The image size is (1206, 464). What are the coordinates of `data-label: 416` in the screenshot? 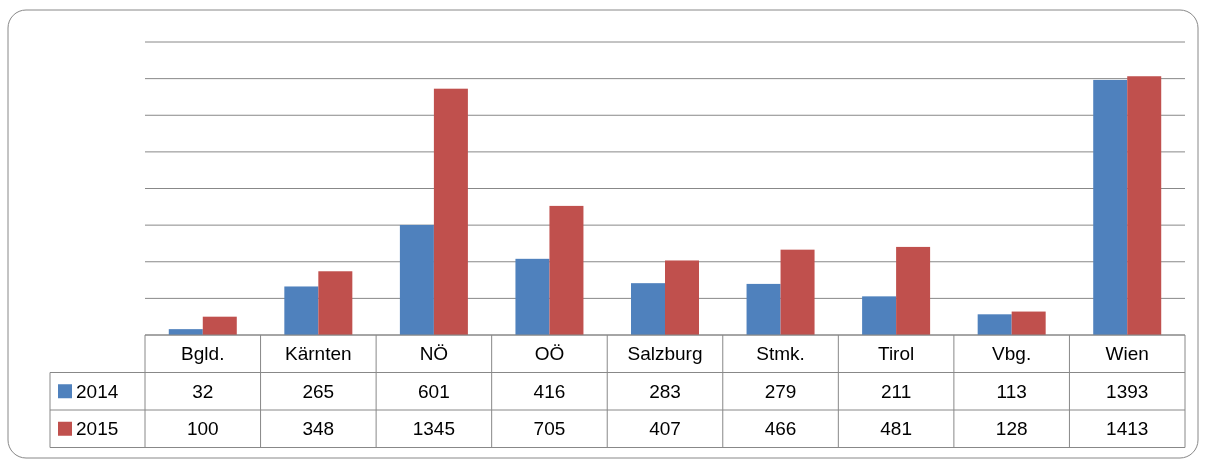 It's located at (549, 391).